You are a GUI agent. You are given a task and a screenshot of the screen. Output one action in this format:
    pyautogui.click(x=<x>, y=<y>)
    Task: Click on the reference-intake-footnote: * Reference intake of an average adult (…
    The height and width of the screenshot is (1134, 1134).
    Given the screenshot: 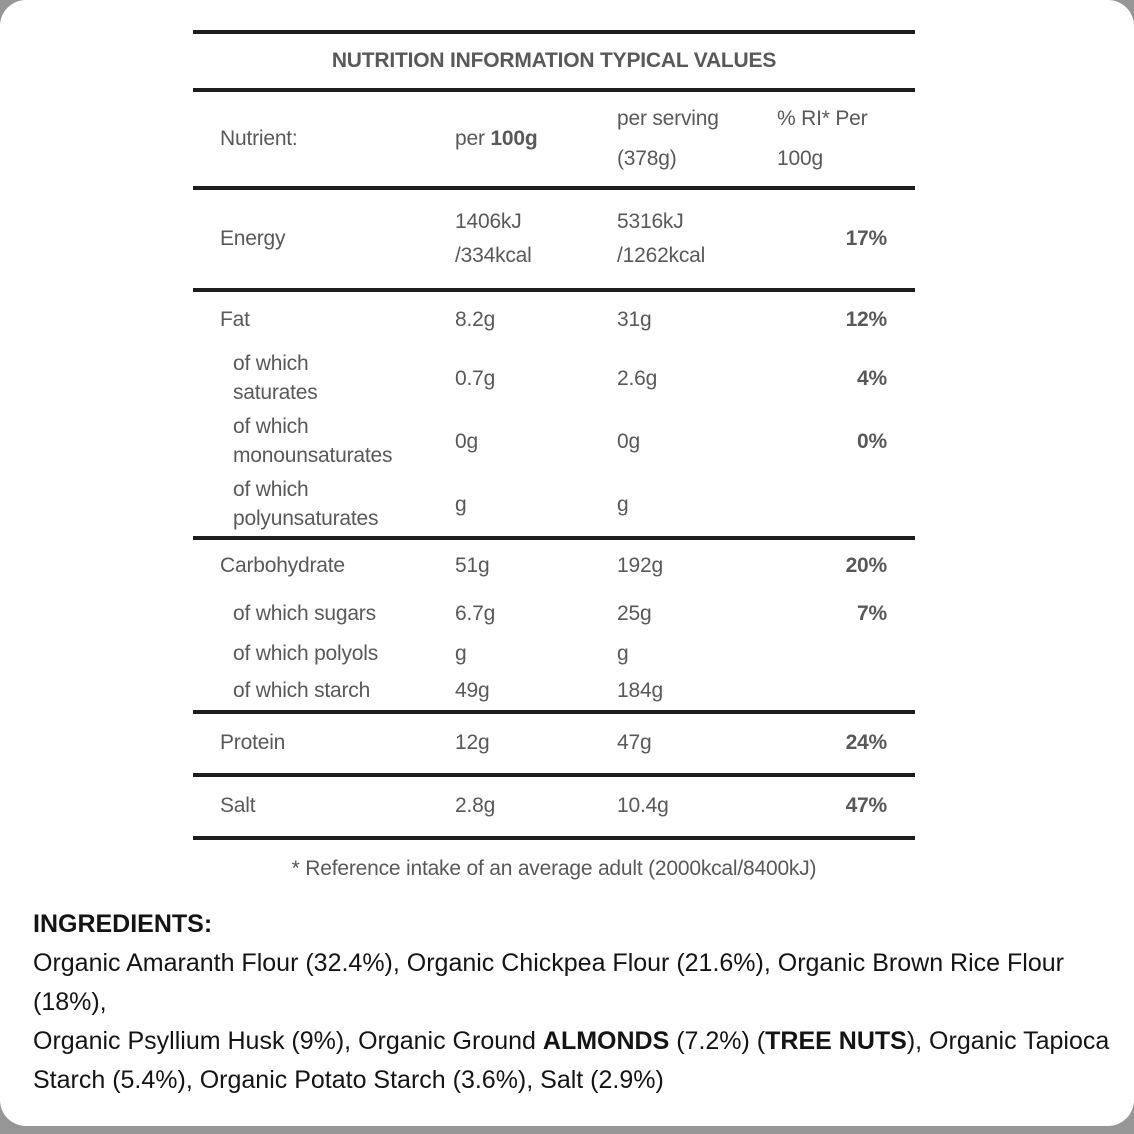 What is the action you would take?
    pyautogui.click(x=554, y=868)
    